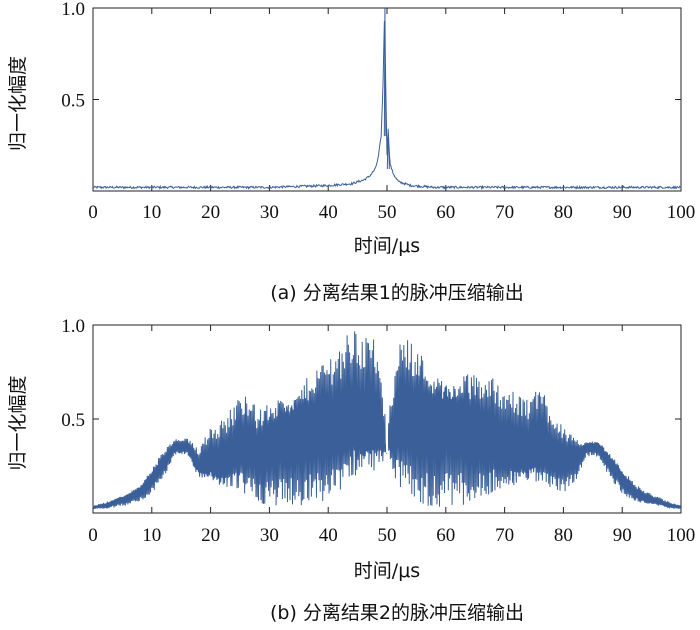 The width and height of the screenshot is (700, 630). I want to click on x-tick-label-a-0: 0, so click(93, 212).